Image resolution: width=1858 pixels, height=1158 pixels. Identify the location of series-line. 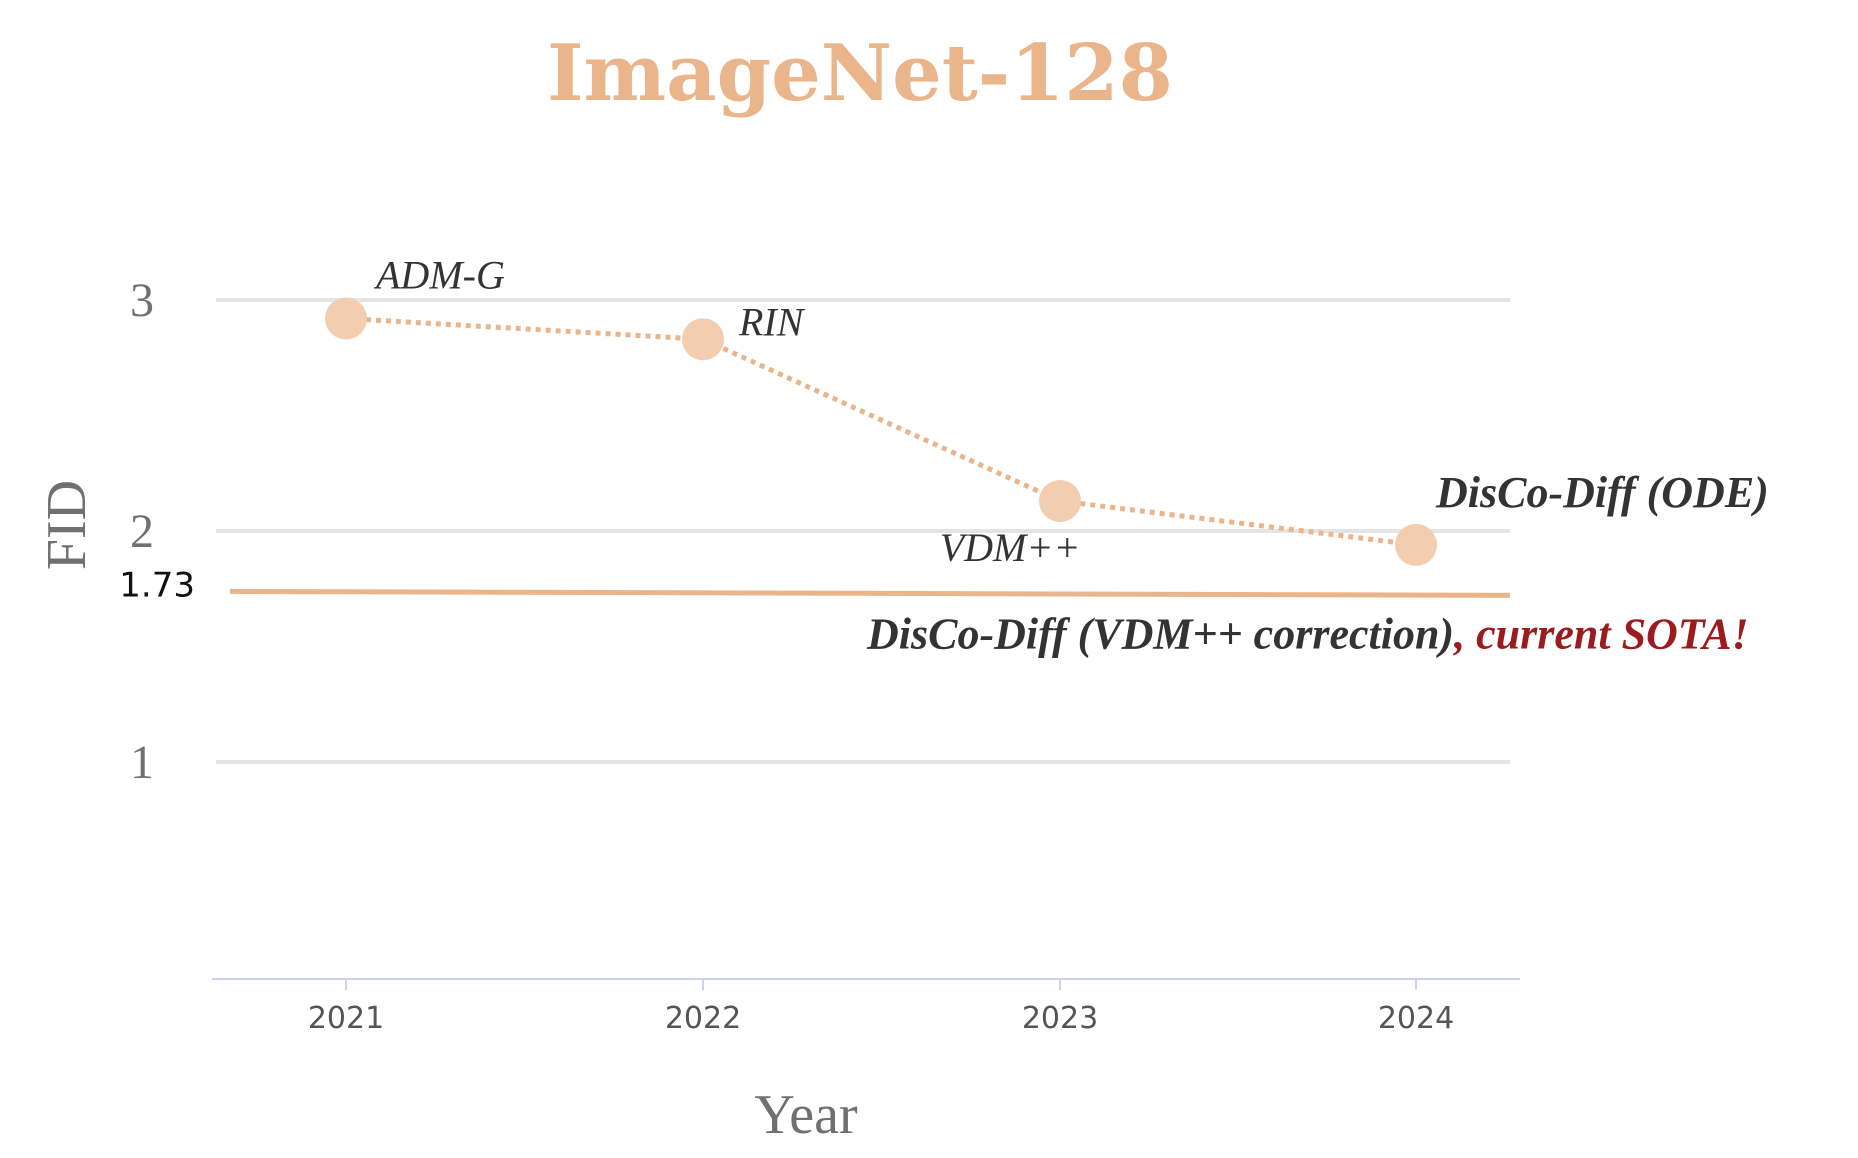
(881, 431).